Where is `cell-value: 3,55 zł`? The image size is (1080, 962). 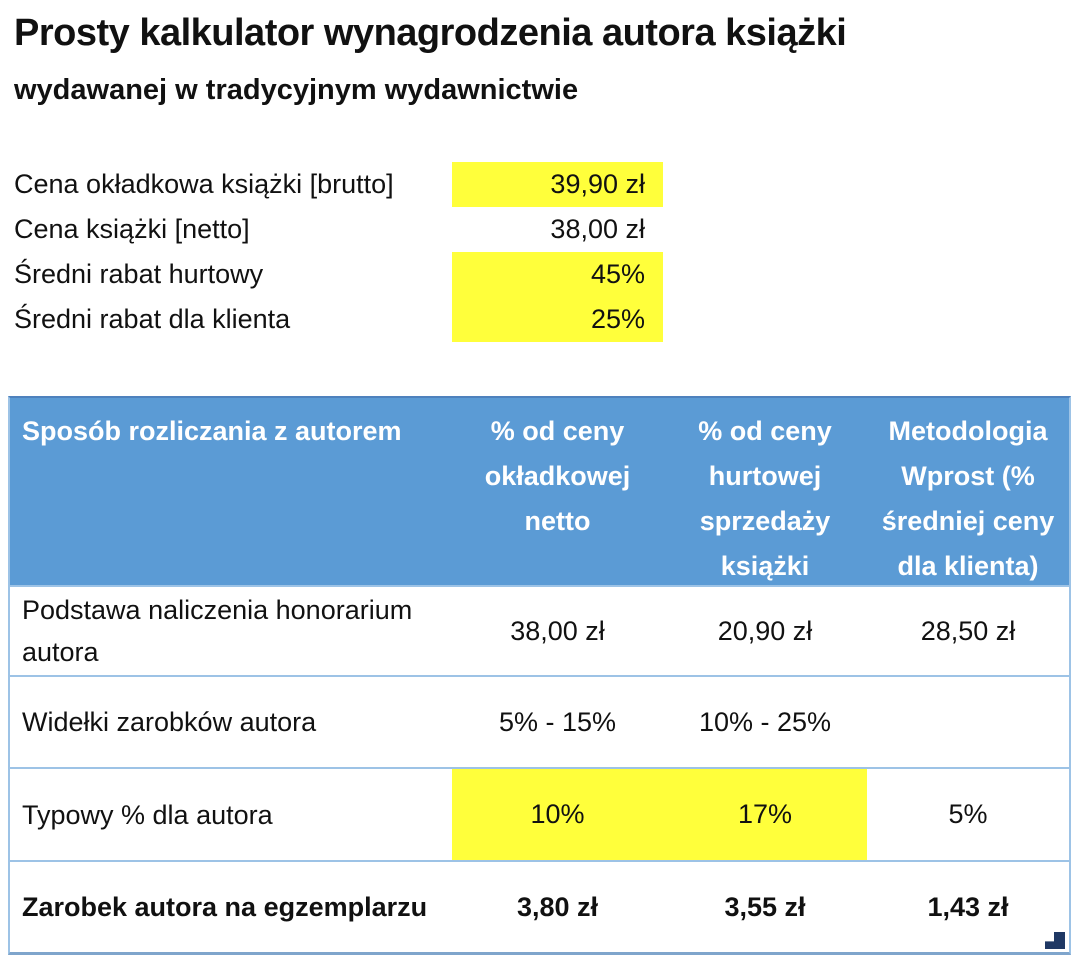 cell-value: 3,55 zł is located at coordinates (765, 906).